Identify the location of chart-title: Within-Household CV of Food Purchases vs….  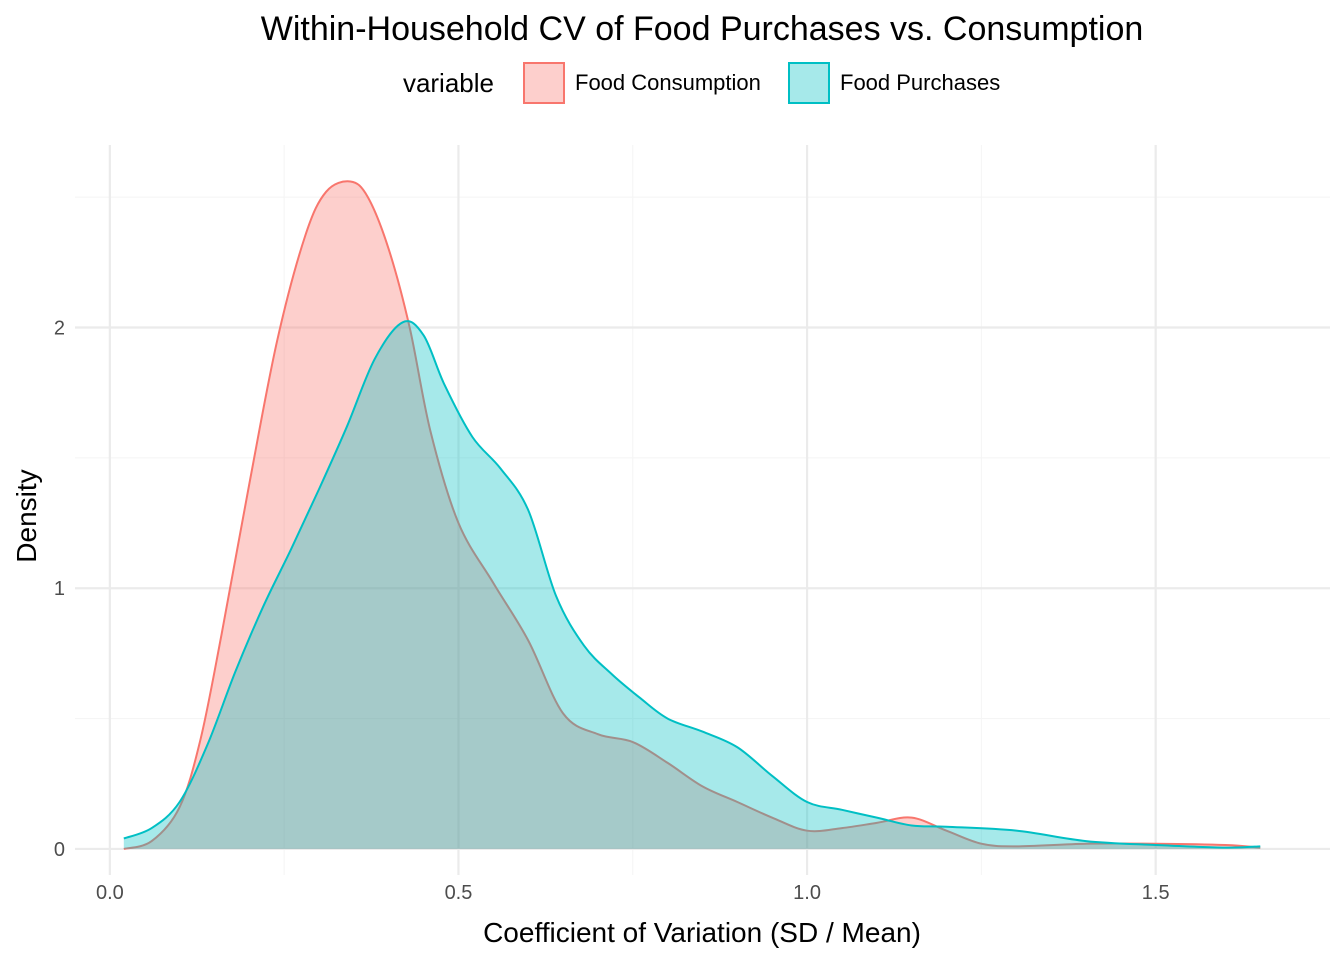
(702, 29).